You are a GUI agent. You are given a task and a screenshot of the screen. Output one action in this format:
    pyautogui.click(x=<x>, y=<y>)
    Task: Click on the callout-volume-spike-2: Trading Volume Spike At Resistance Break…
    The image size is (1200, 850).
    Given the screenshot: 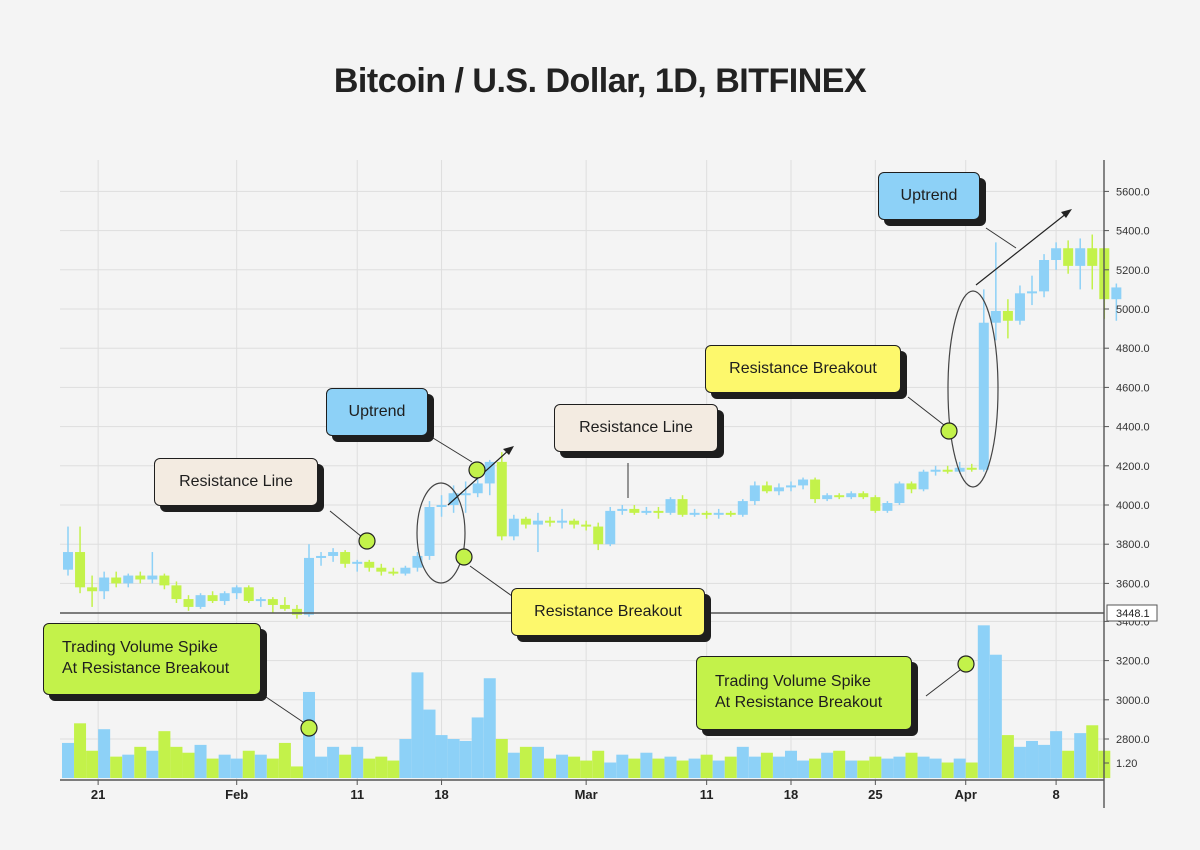 What is the action you would take?
    pyautogui.click(x=804, y=693)
    